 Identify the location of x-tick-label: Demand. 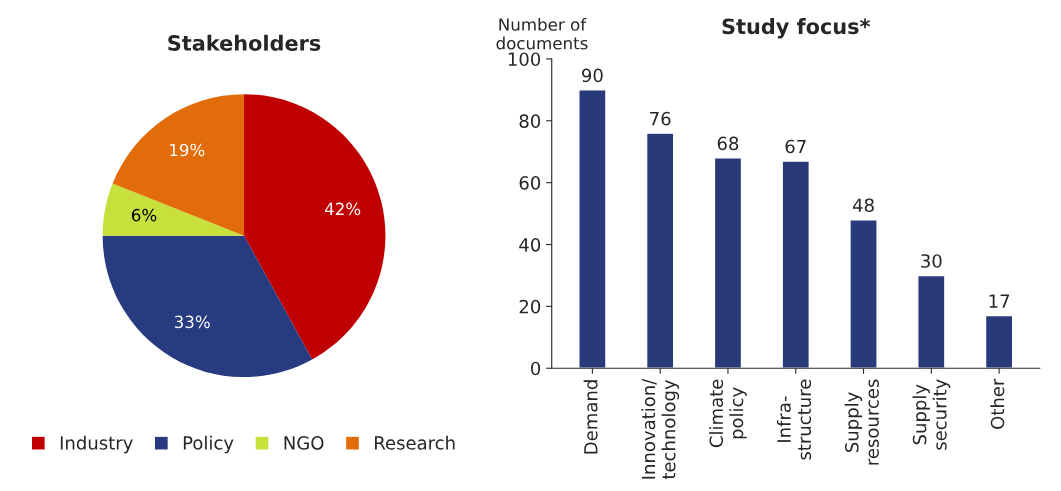
(590, 417).